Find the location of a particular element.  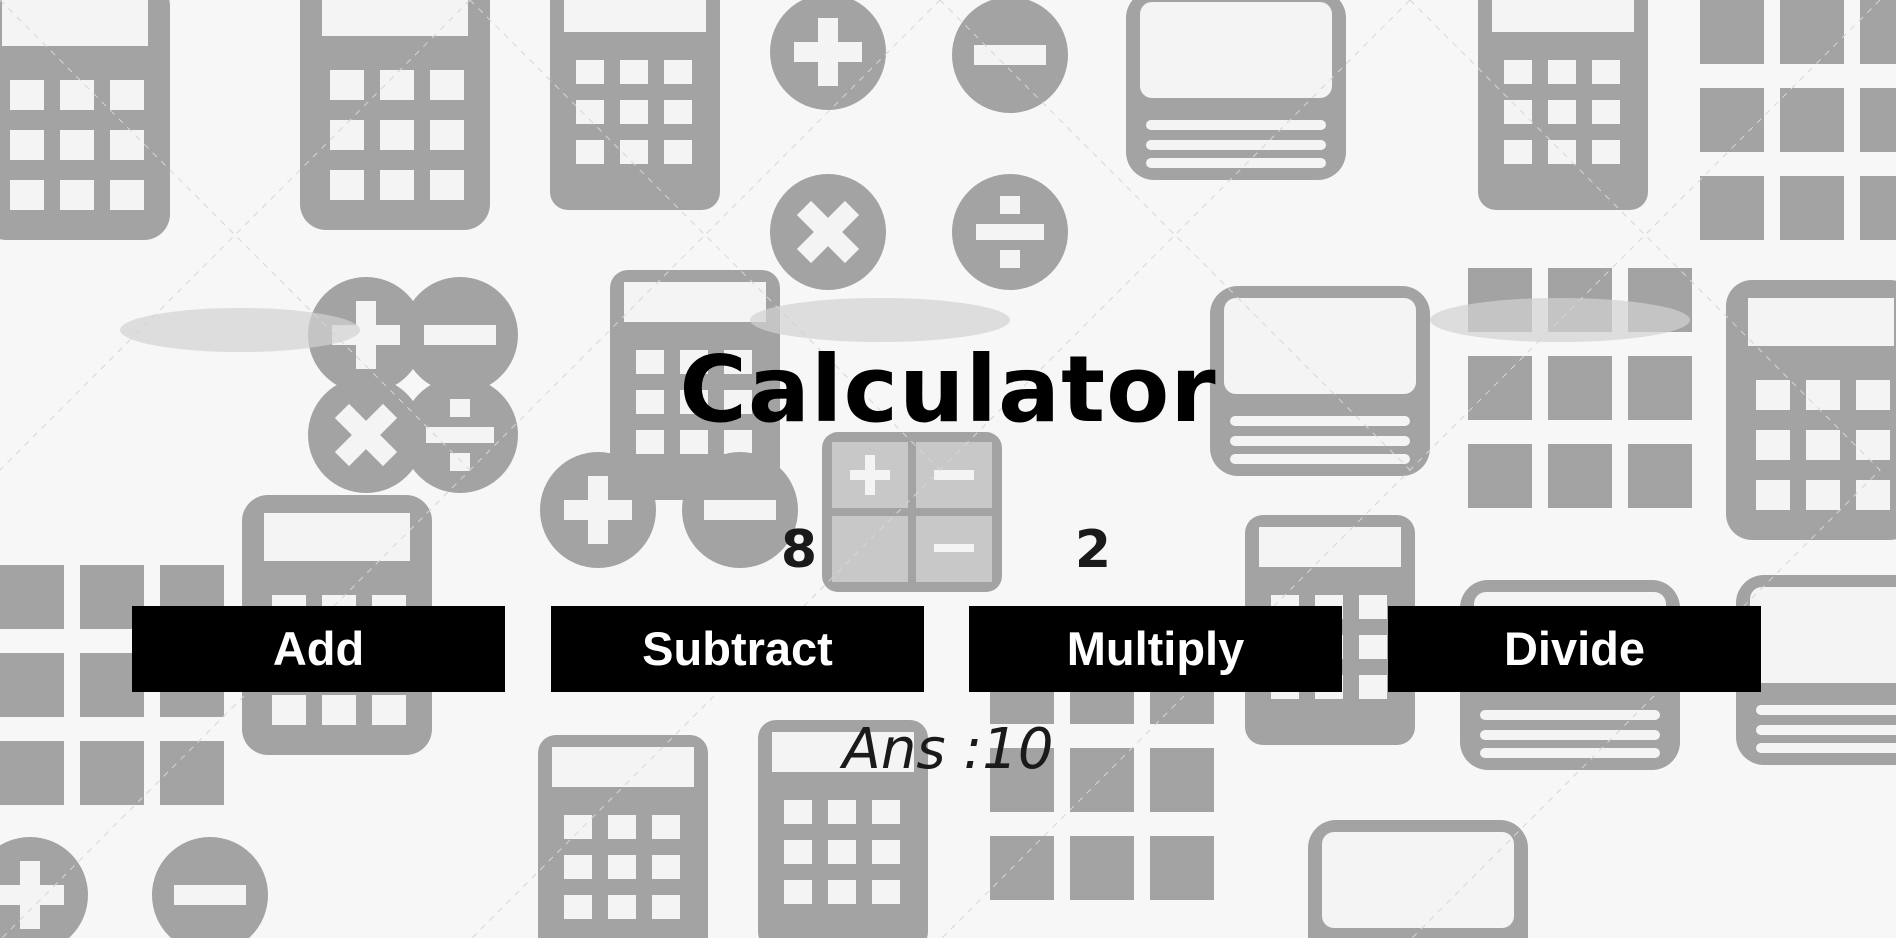

page-title: Calculator is located at coordinates (948, 389).